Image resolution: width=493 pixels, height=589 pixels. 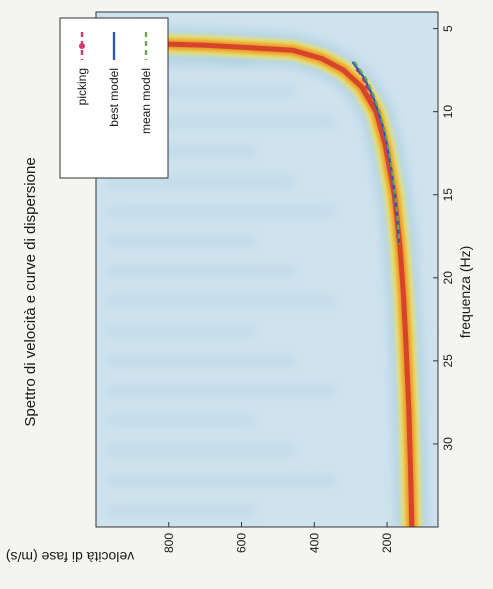 What do you see at coordinates (242, 543) in the screenshot?
I see `y-tick-label: 600` at bounding box center [242, 543].